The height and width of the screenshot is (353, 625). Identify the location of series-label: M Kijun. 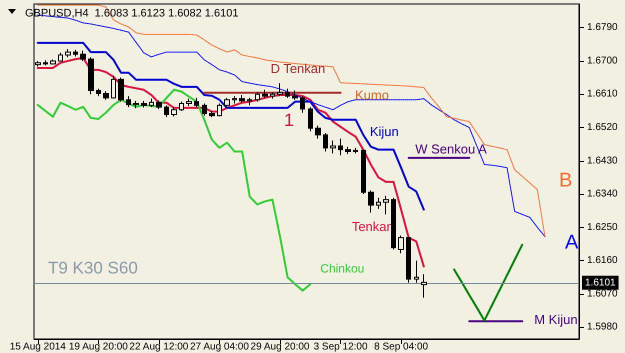
(556, 319).